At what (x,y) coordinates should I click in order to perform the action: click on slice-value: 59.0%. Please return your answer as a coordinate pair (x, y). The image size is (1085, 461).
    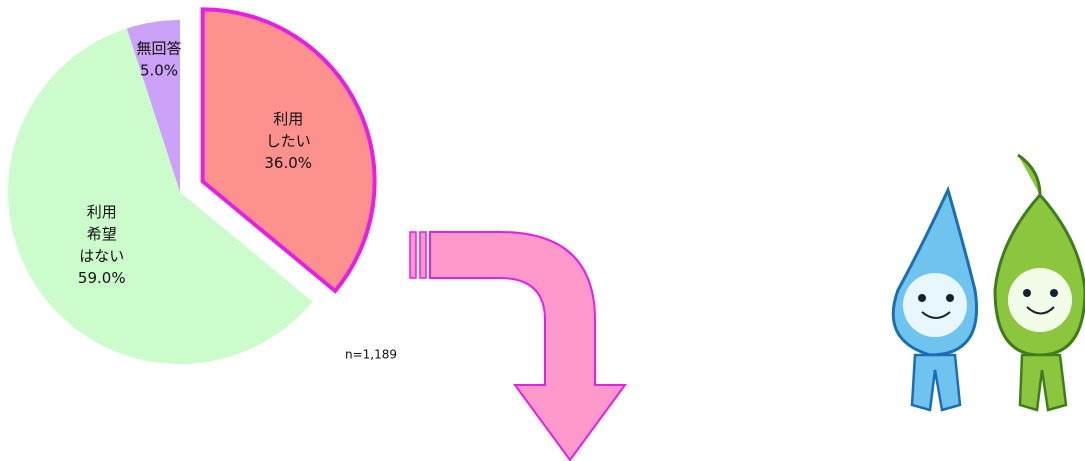
    Looking at the image, I should click on (102, 278).